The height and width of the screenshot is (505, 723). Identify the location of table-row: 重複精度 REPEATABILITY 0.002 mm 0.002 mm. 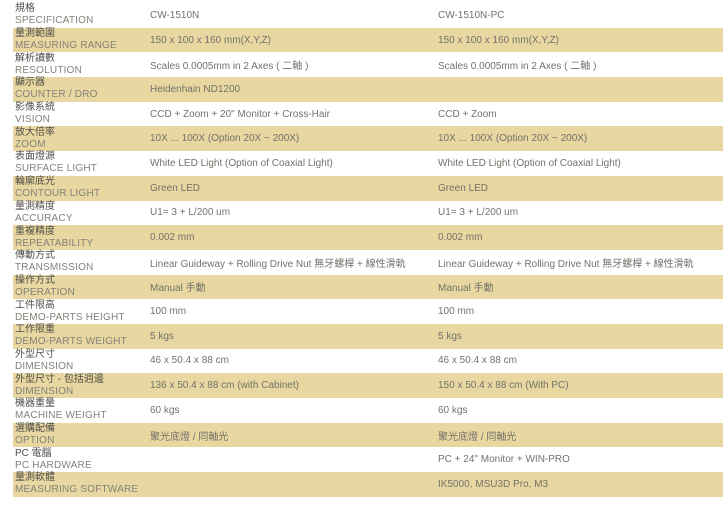
(368, 237).